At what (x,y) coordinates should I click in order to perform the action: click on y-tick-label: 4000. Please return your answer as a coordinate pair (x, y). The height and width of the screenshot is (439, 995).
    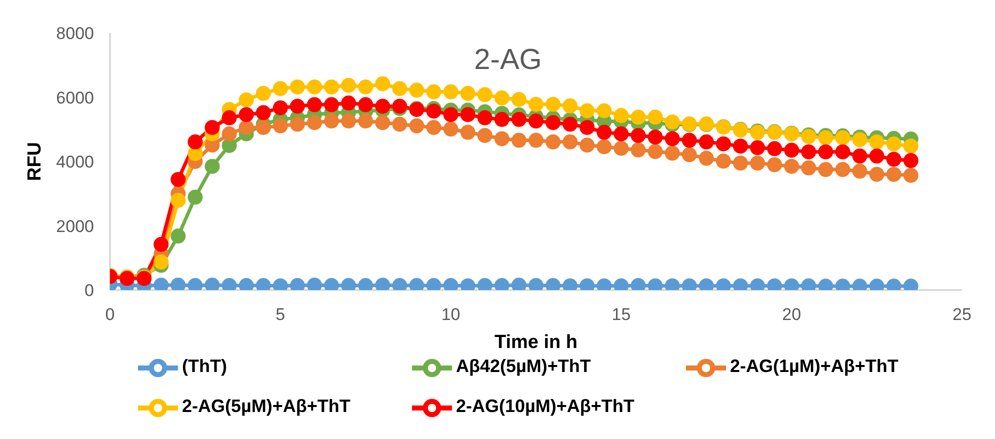
    Looking at the image, I should click on (75, 162).